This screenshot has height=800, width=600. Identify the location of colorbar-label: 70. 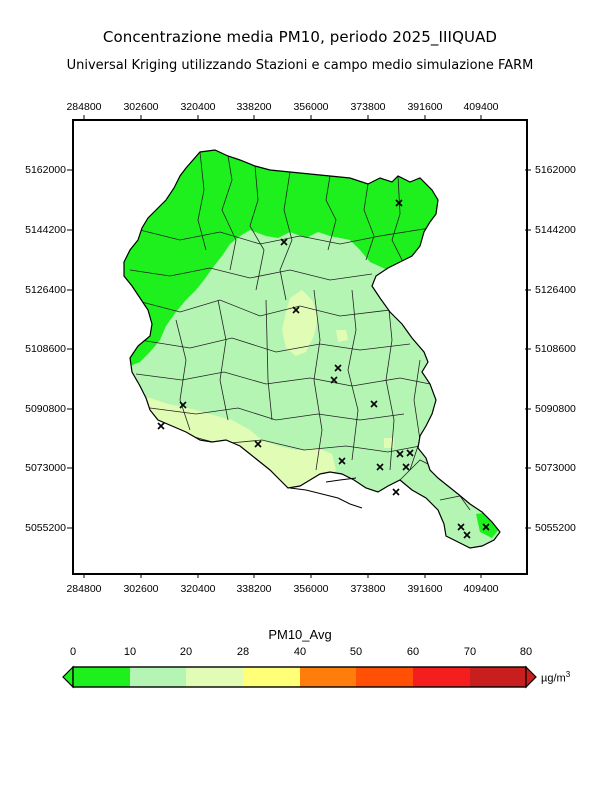
(470, 652).